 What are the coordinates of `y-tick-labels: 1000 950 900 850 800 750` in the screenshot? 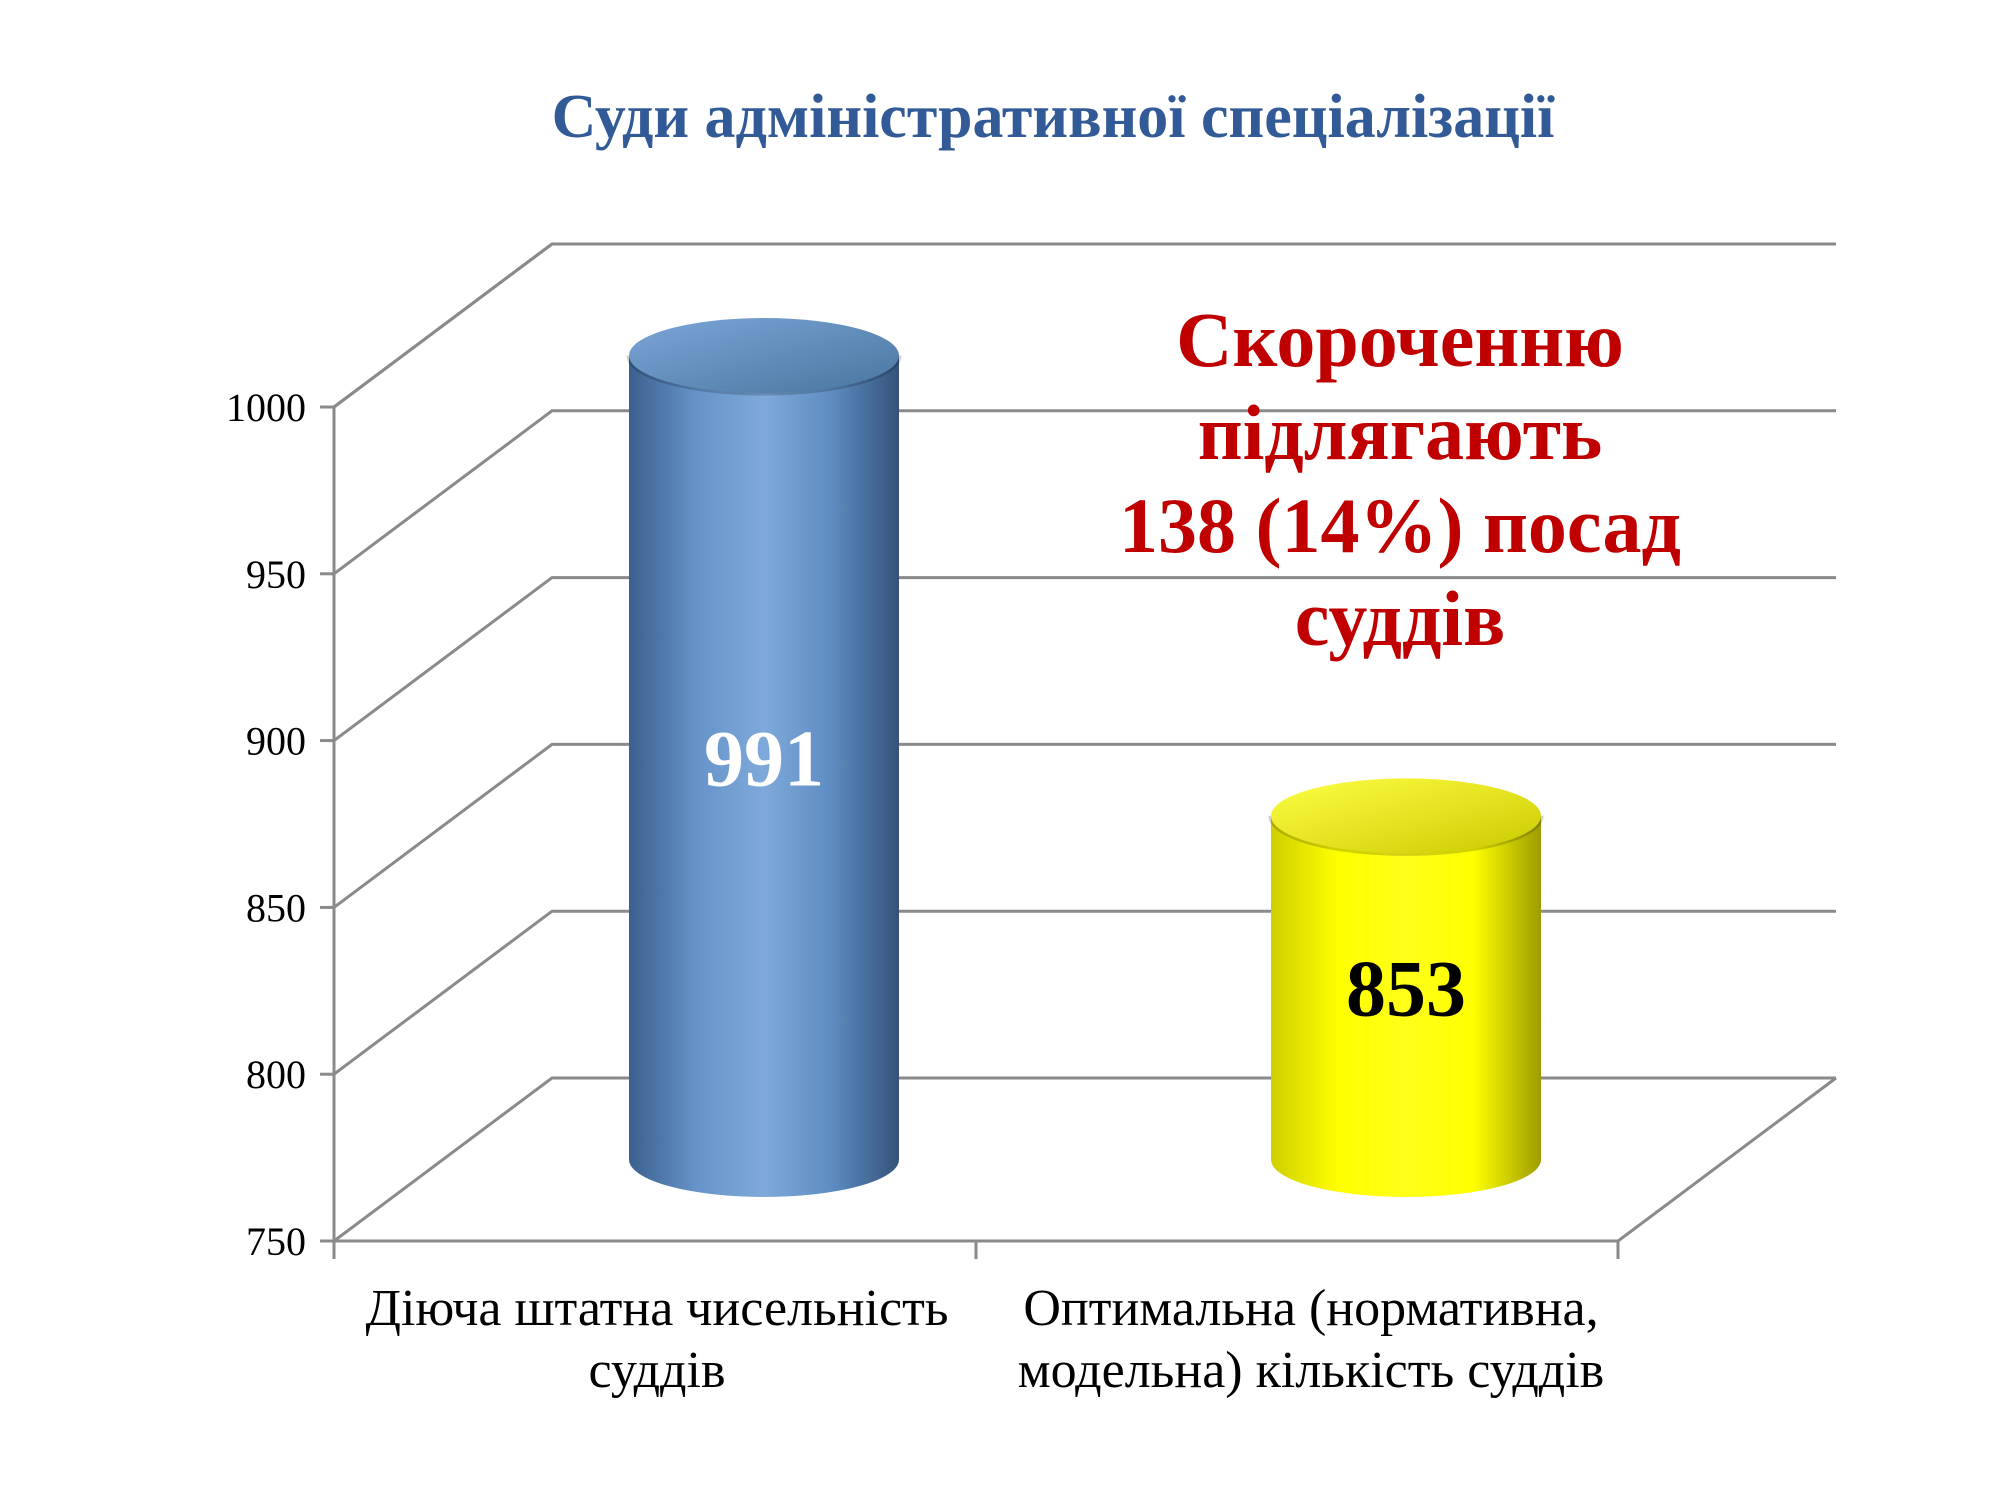 It's located at (266, 824).